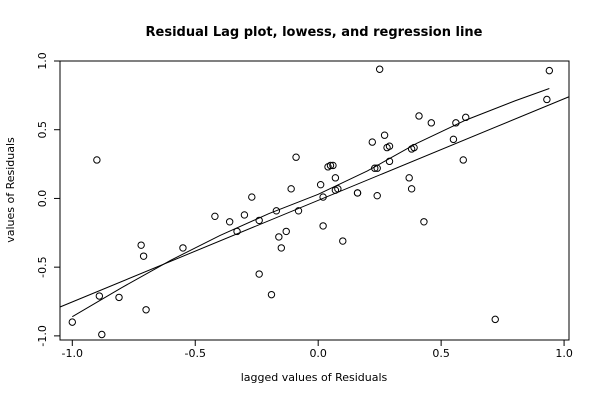  I want to click on y-tick-label: 1.0, so click(42, 61).